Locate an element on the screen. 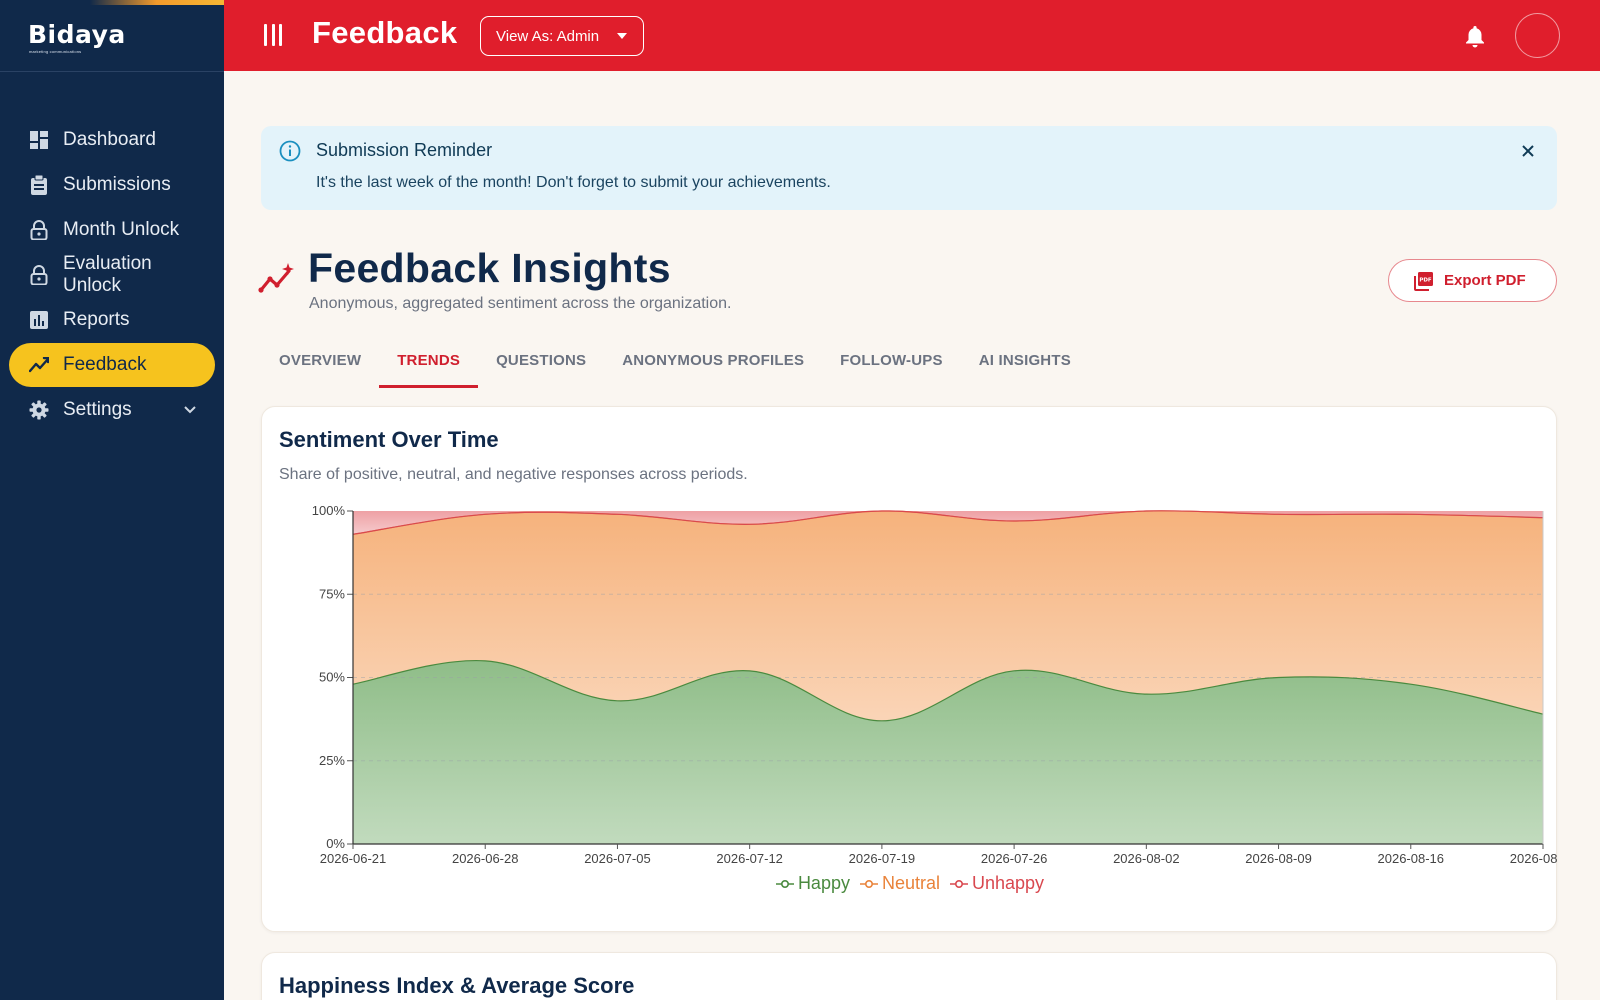 The image size is (1600, 1000). y-tick-label: 0% is located at coordinates (335, 843).